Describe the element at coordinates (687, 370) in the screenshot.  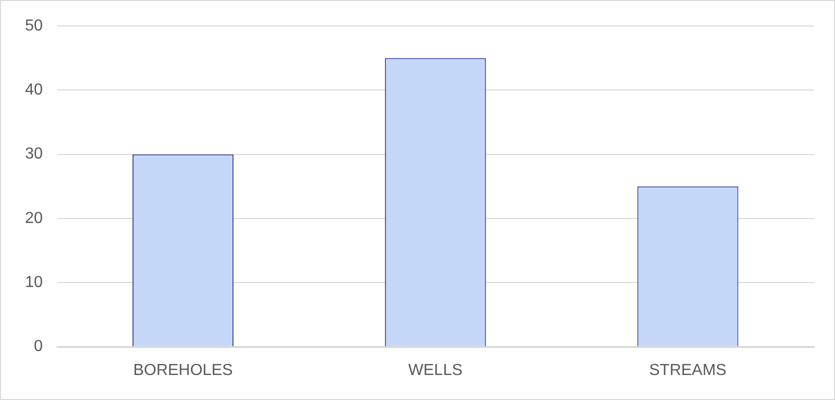
I see `x-tick-label: STREAMS` at that location.